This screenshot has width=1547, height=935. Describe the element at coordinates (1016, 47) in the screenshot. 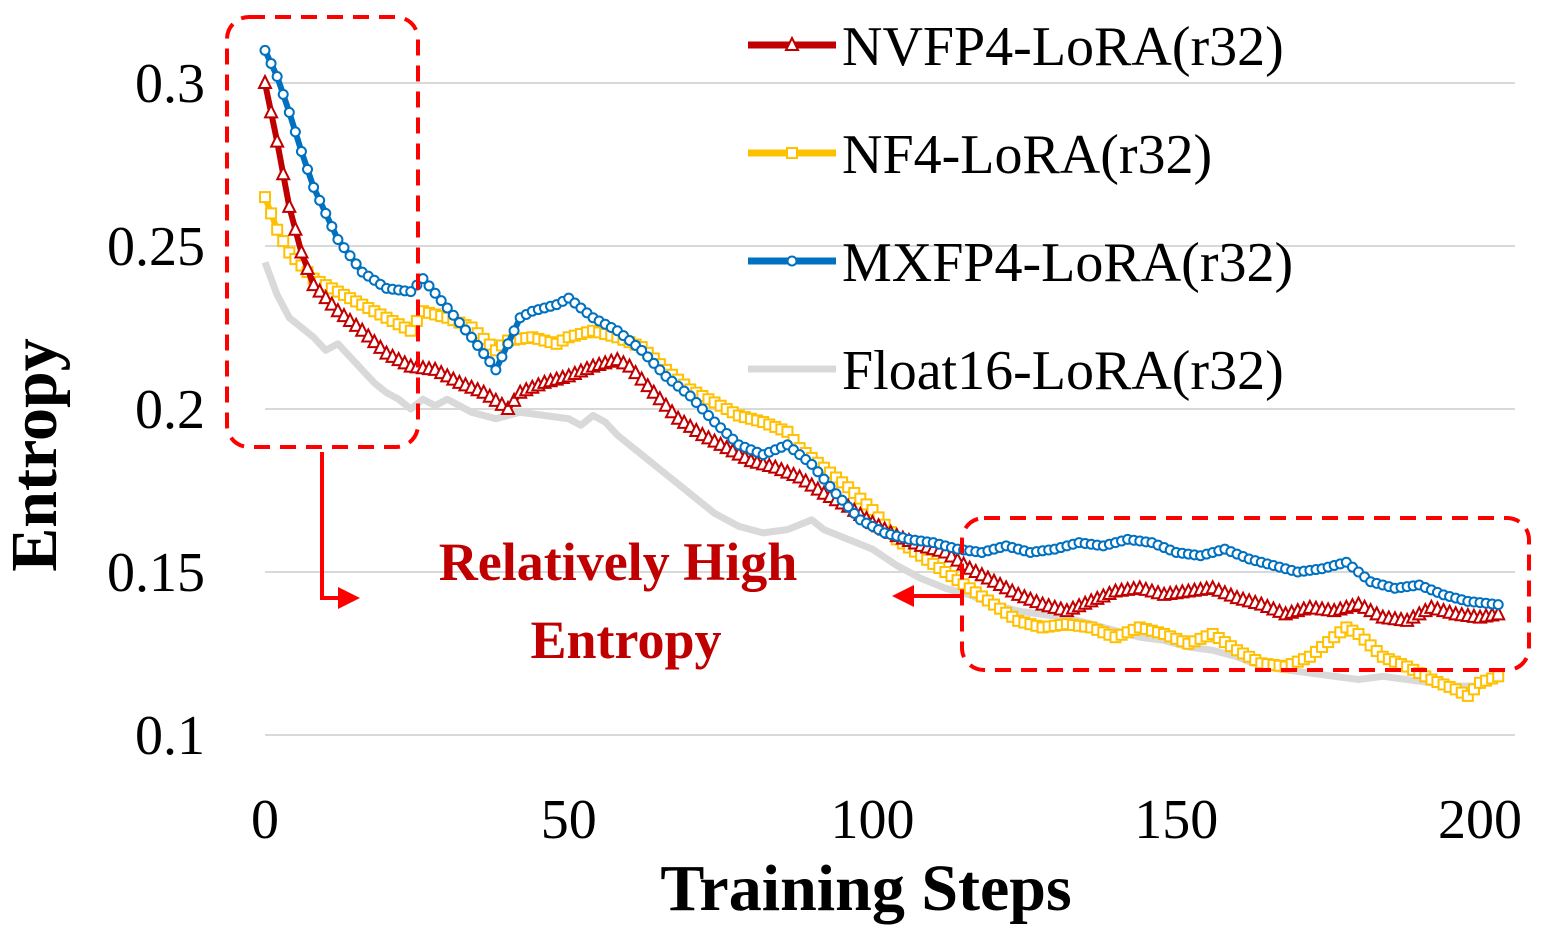

I see `legend-item: NVFP4-LoRA(r32)` at that location.